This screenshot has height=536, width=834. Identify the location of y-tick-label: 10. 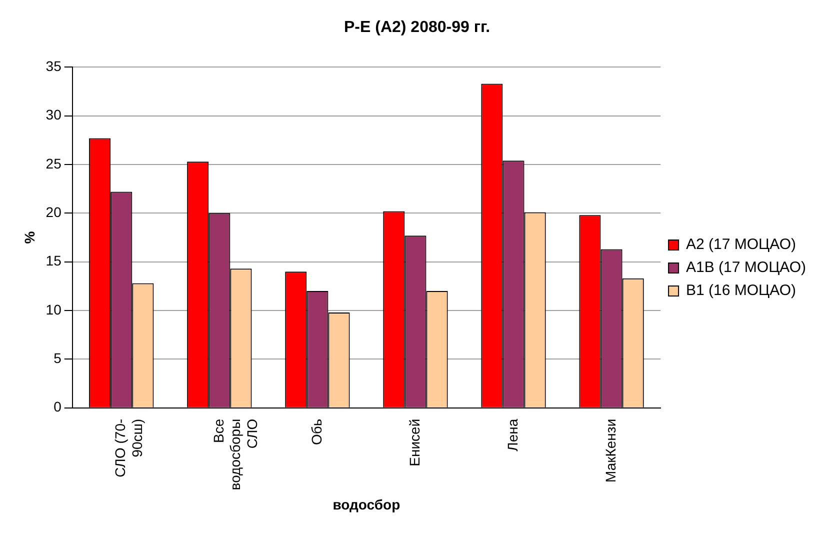
(54, 309).